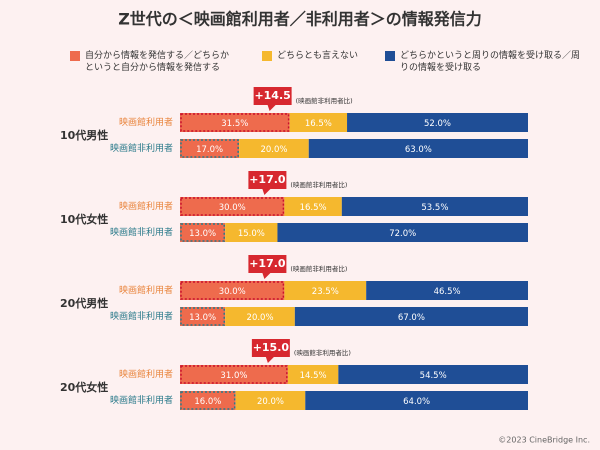 The width and height of the screenshot is (600, 450). I want to click on value-label: 53.5%, so click(434, 208).